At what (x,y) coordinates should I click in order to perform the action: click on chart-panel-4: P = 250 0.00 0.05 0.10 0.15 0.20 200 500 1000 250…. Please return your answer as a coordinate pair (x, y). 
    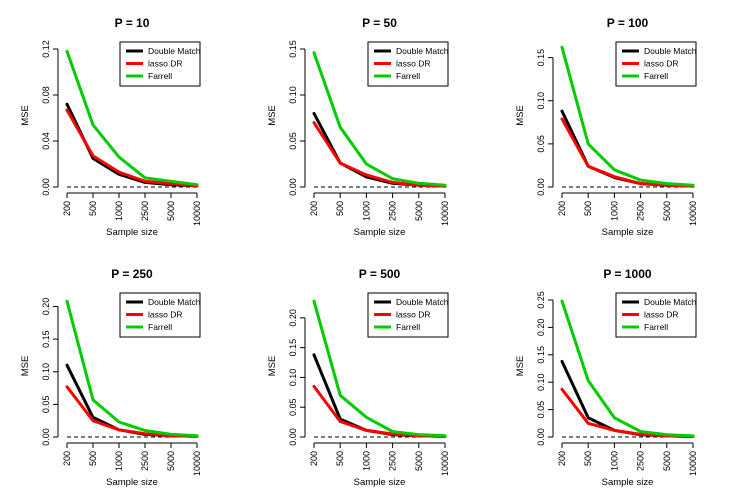
    Looking at the image, I should click on (111, 377).